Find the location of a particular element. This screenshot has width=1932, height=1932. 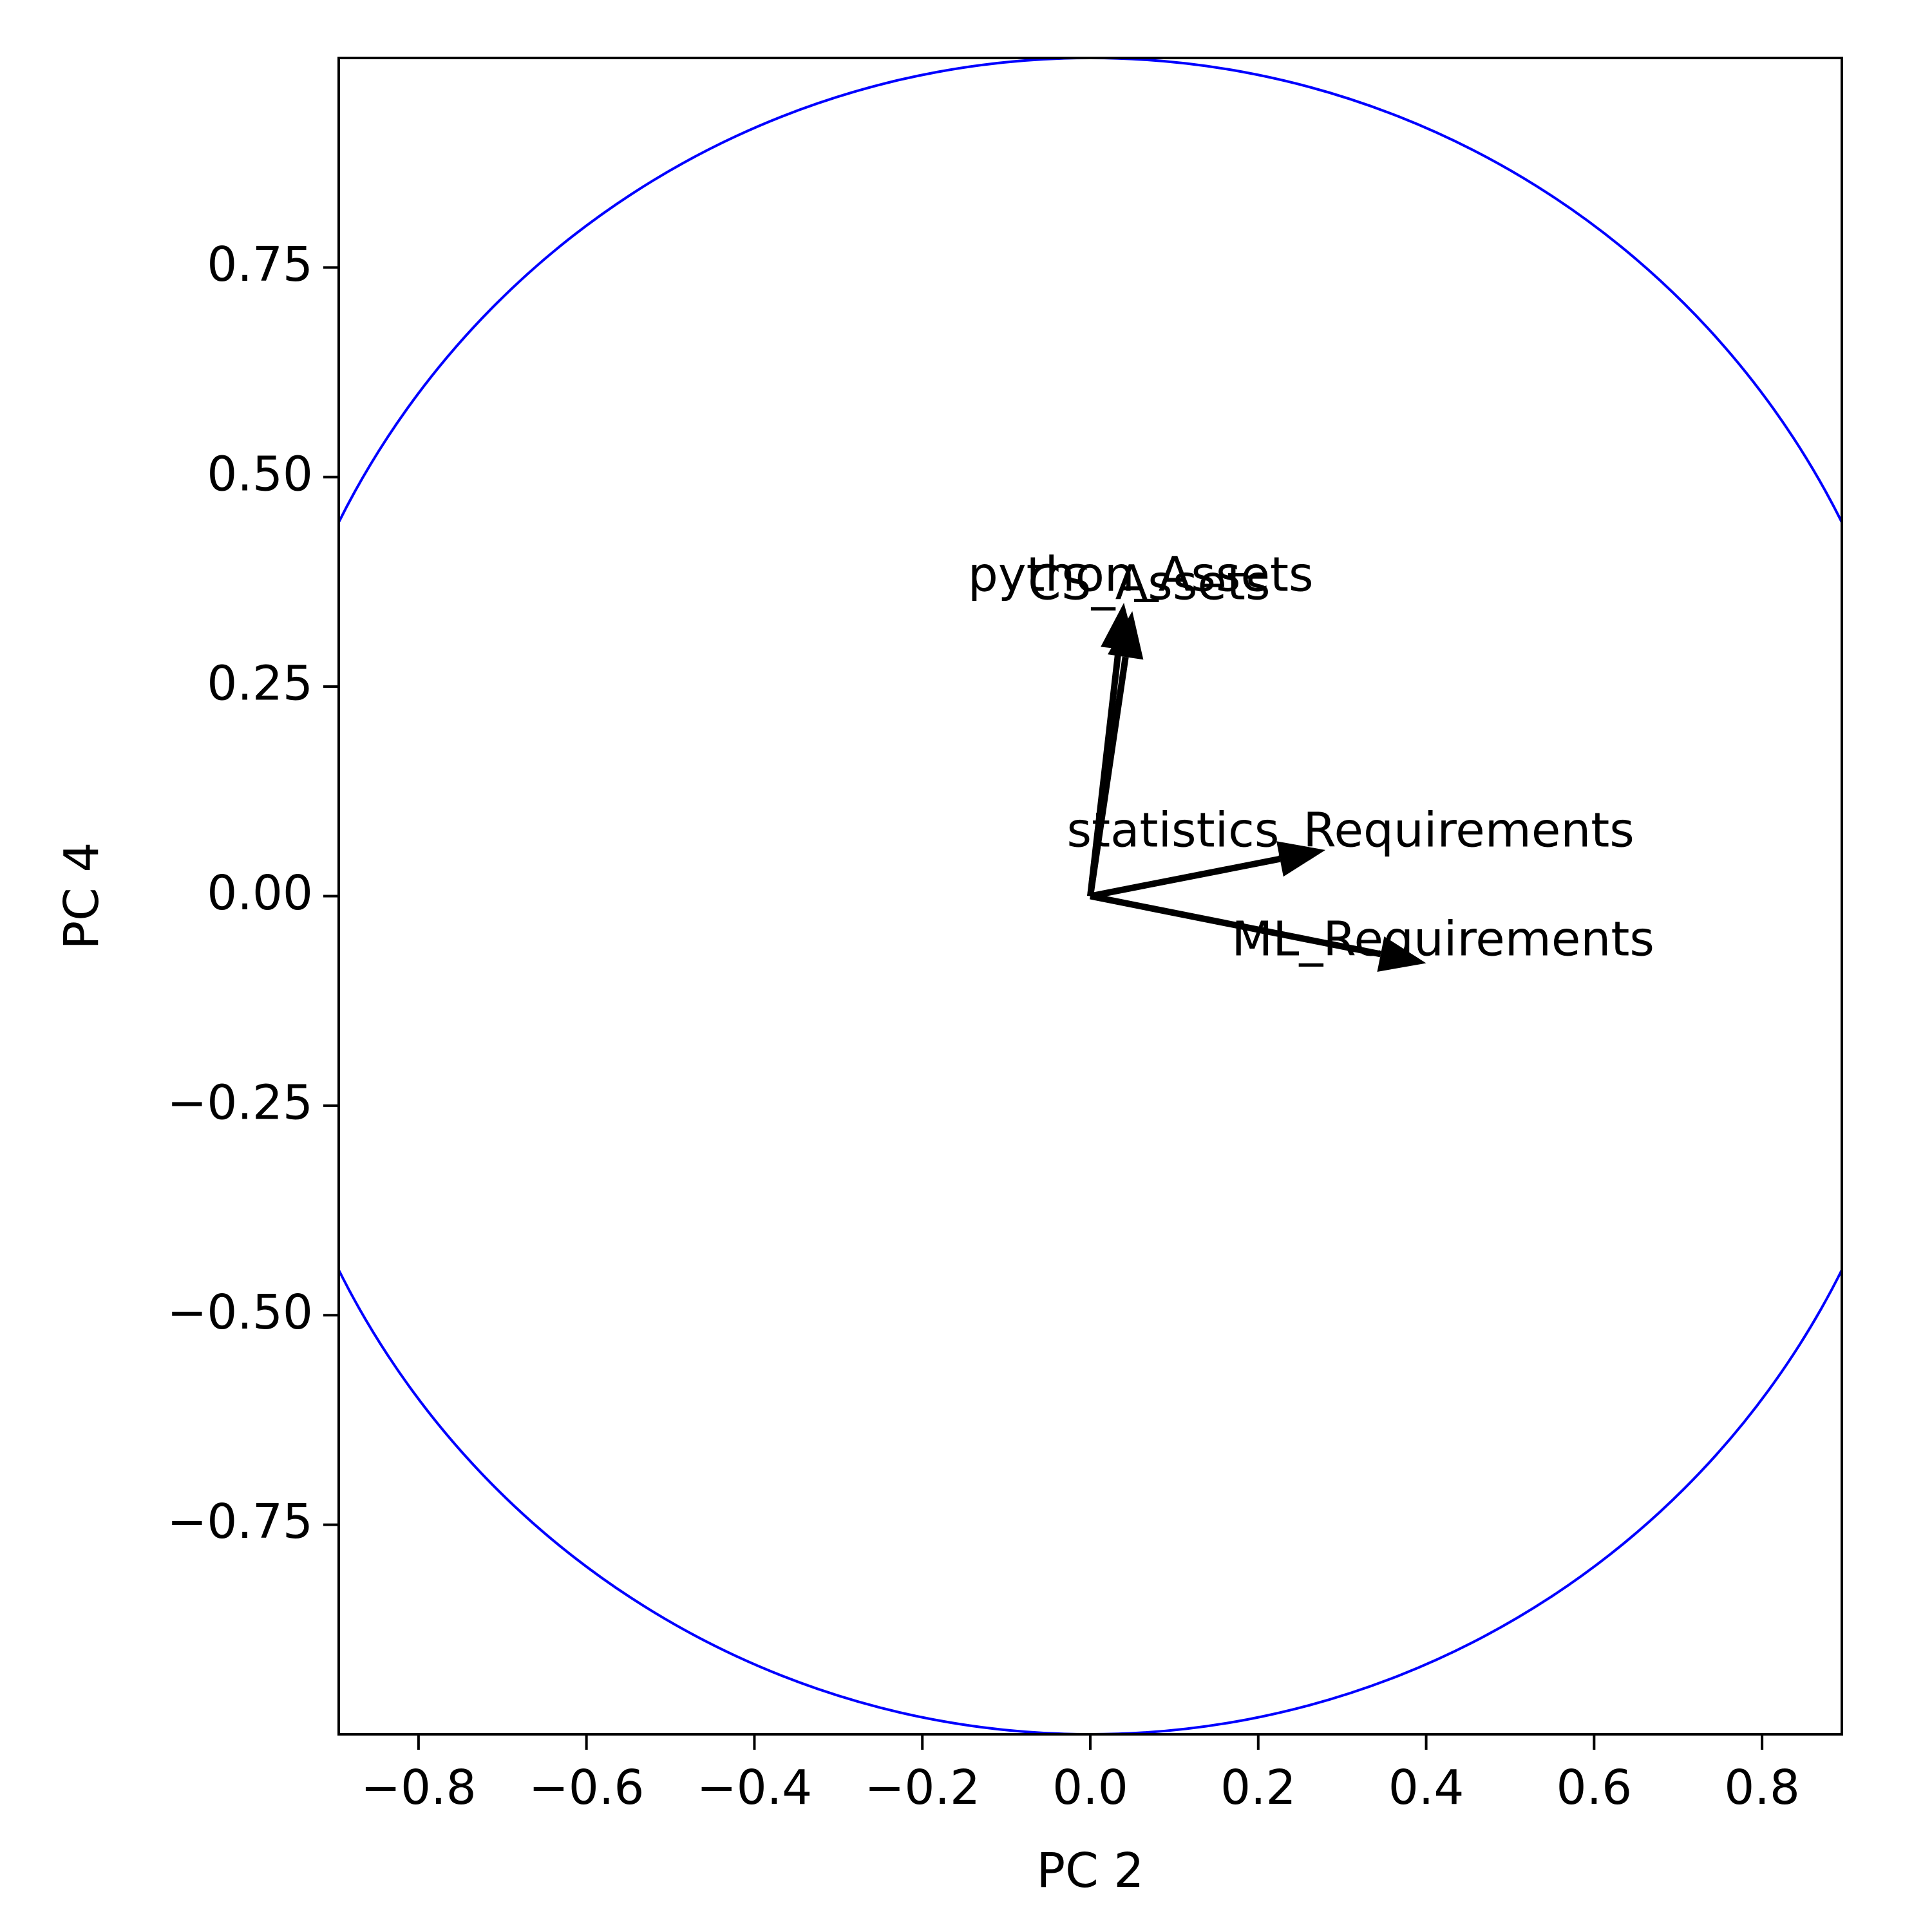

vector-label: python_Assets is located at coordinates (1141, 574).